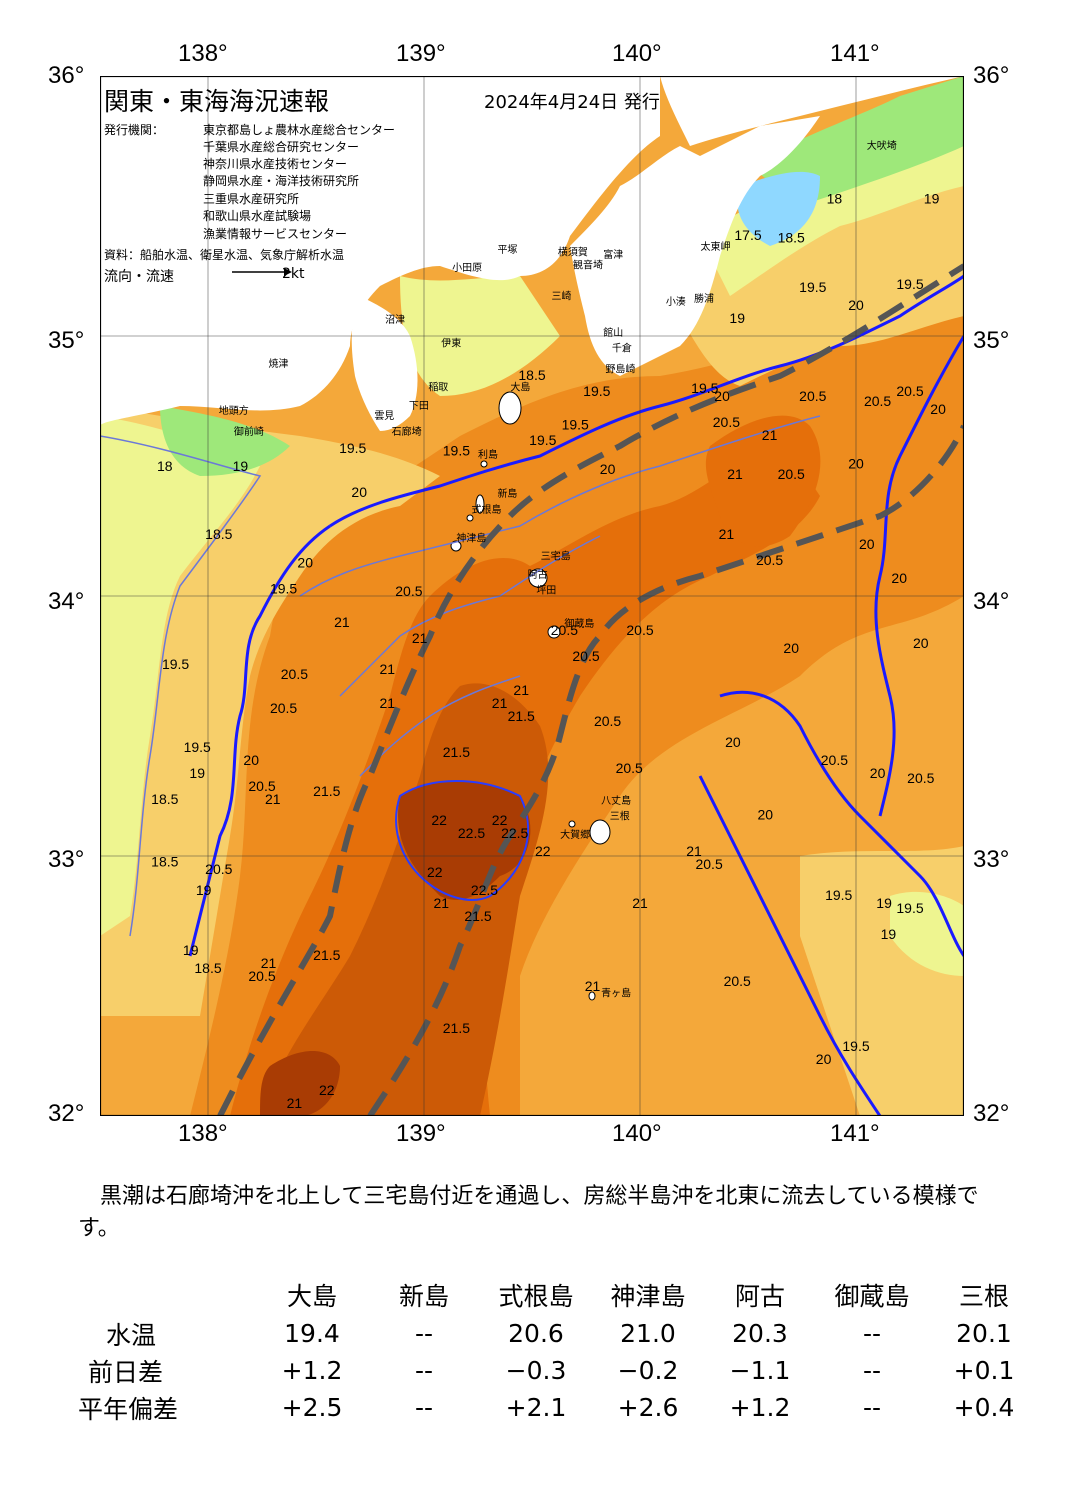  I want to click on publisher-2: 千葉県水産総合研究センター, so click(281, 147).